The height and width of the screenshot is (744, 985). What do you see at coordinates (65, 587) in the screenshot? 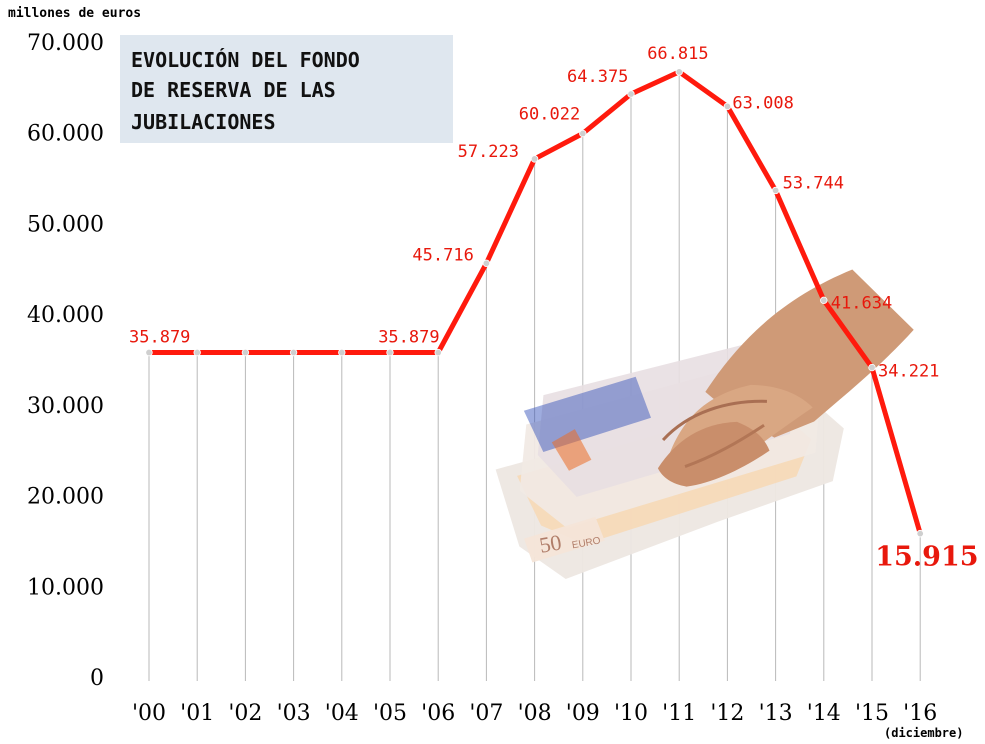
I see `y-tick-label: 10.000` at bounding box center [65, 587].